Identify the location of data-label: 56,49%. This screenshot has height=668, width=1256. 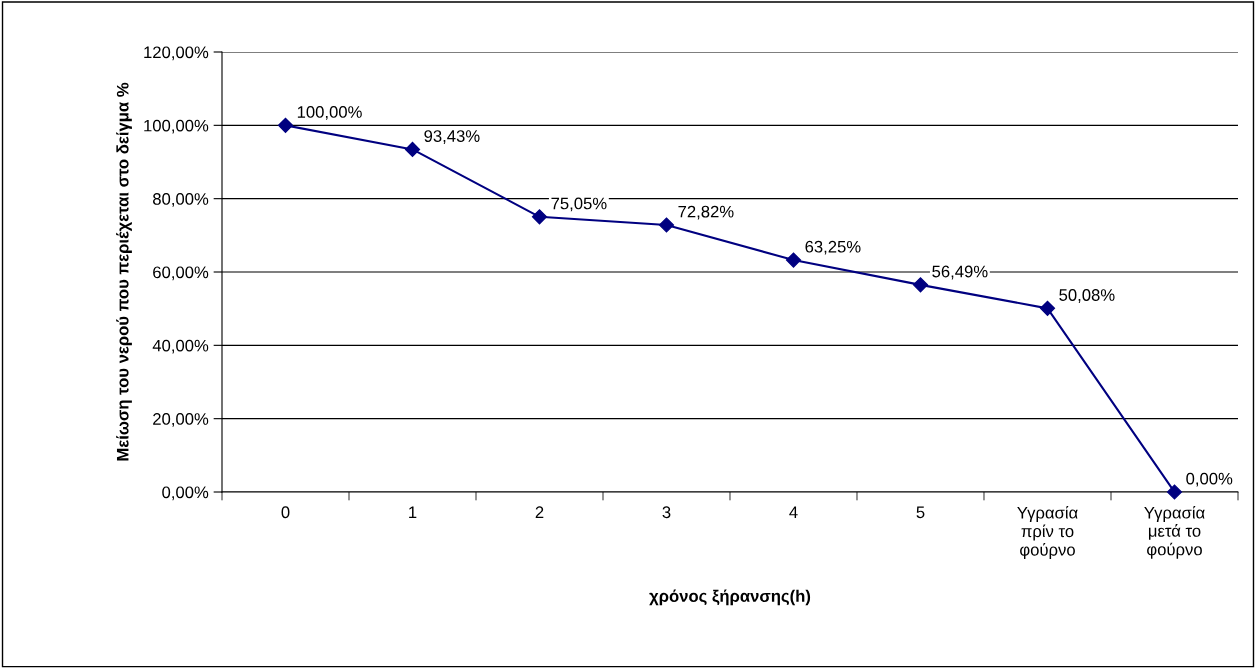
(960, 272).